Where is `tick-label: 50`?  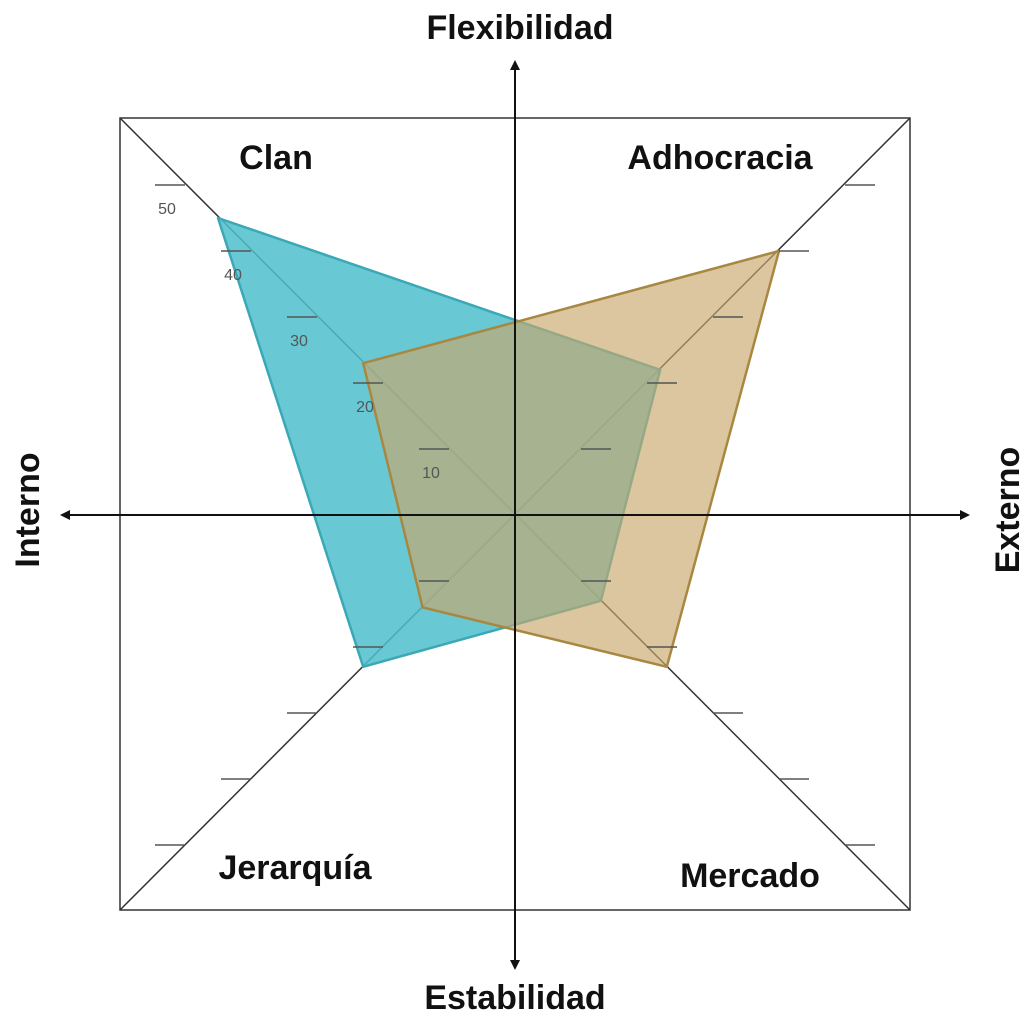 tick-label: 50 is located at coordinates (167, 209).